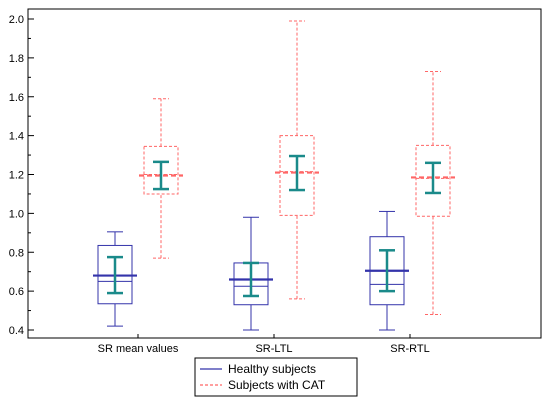 This screenshot has width=550, height=403. What do you see at coordinates (16, 214) in the screenshot?
I see `y-tick-label: 1.0` at bounding box center [16, 214].